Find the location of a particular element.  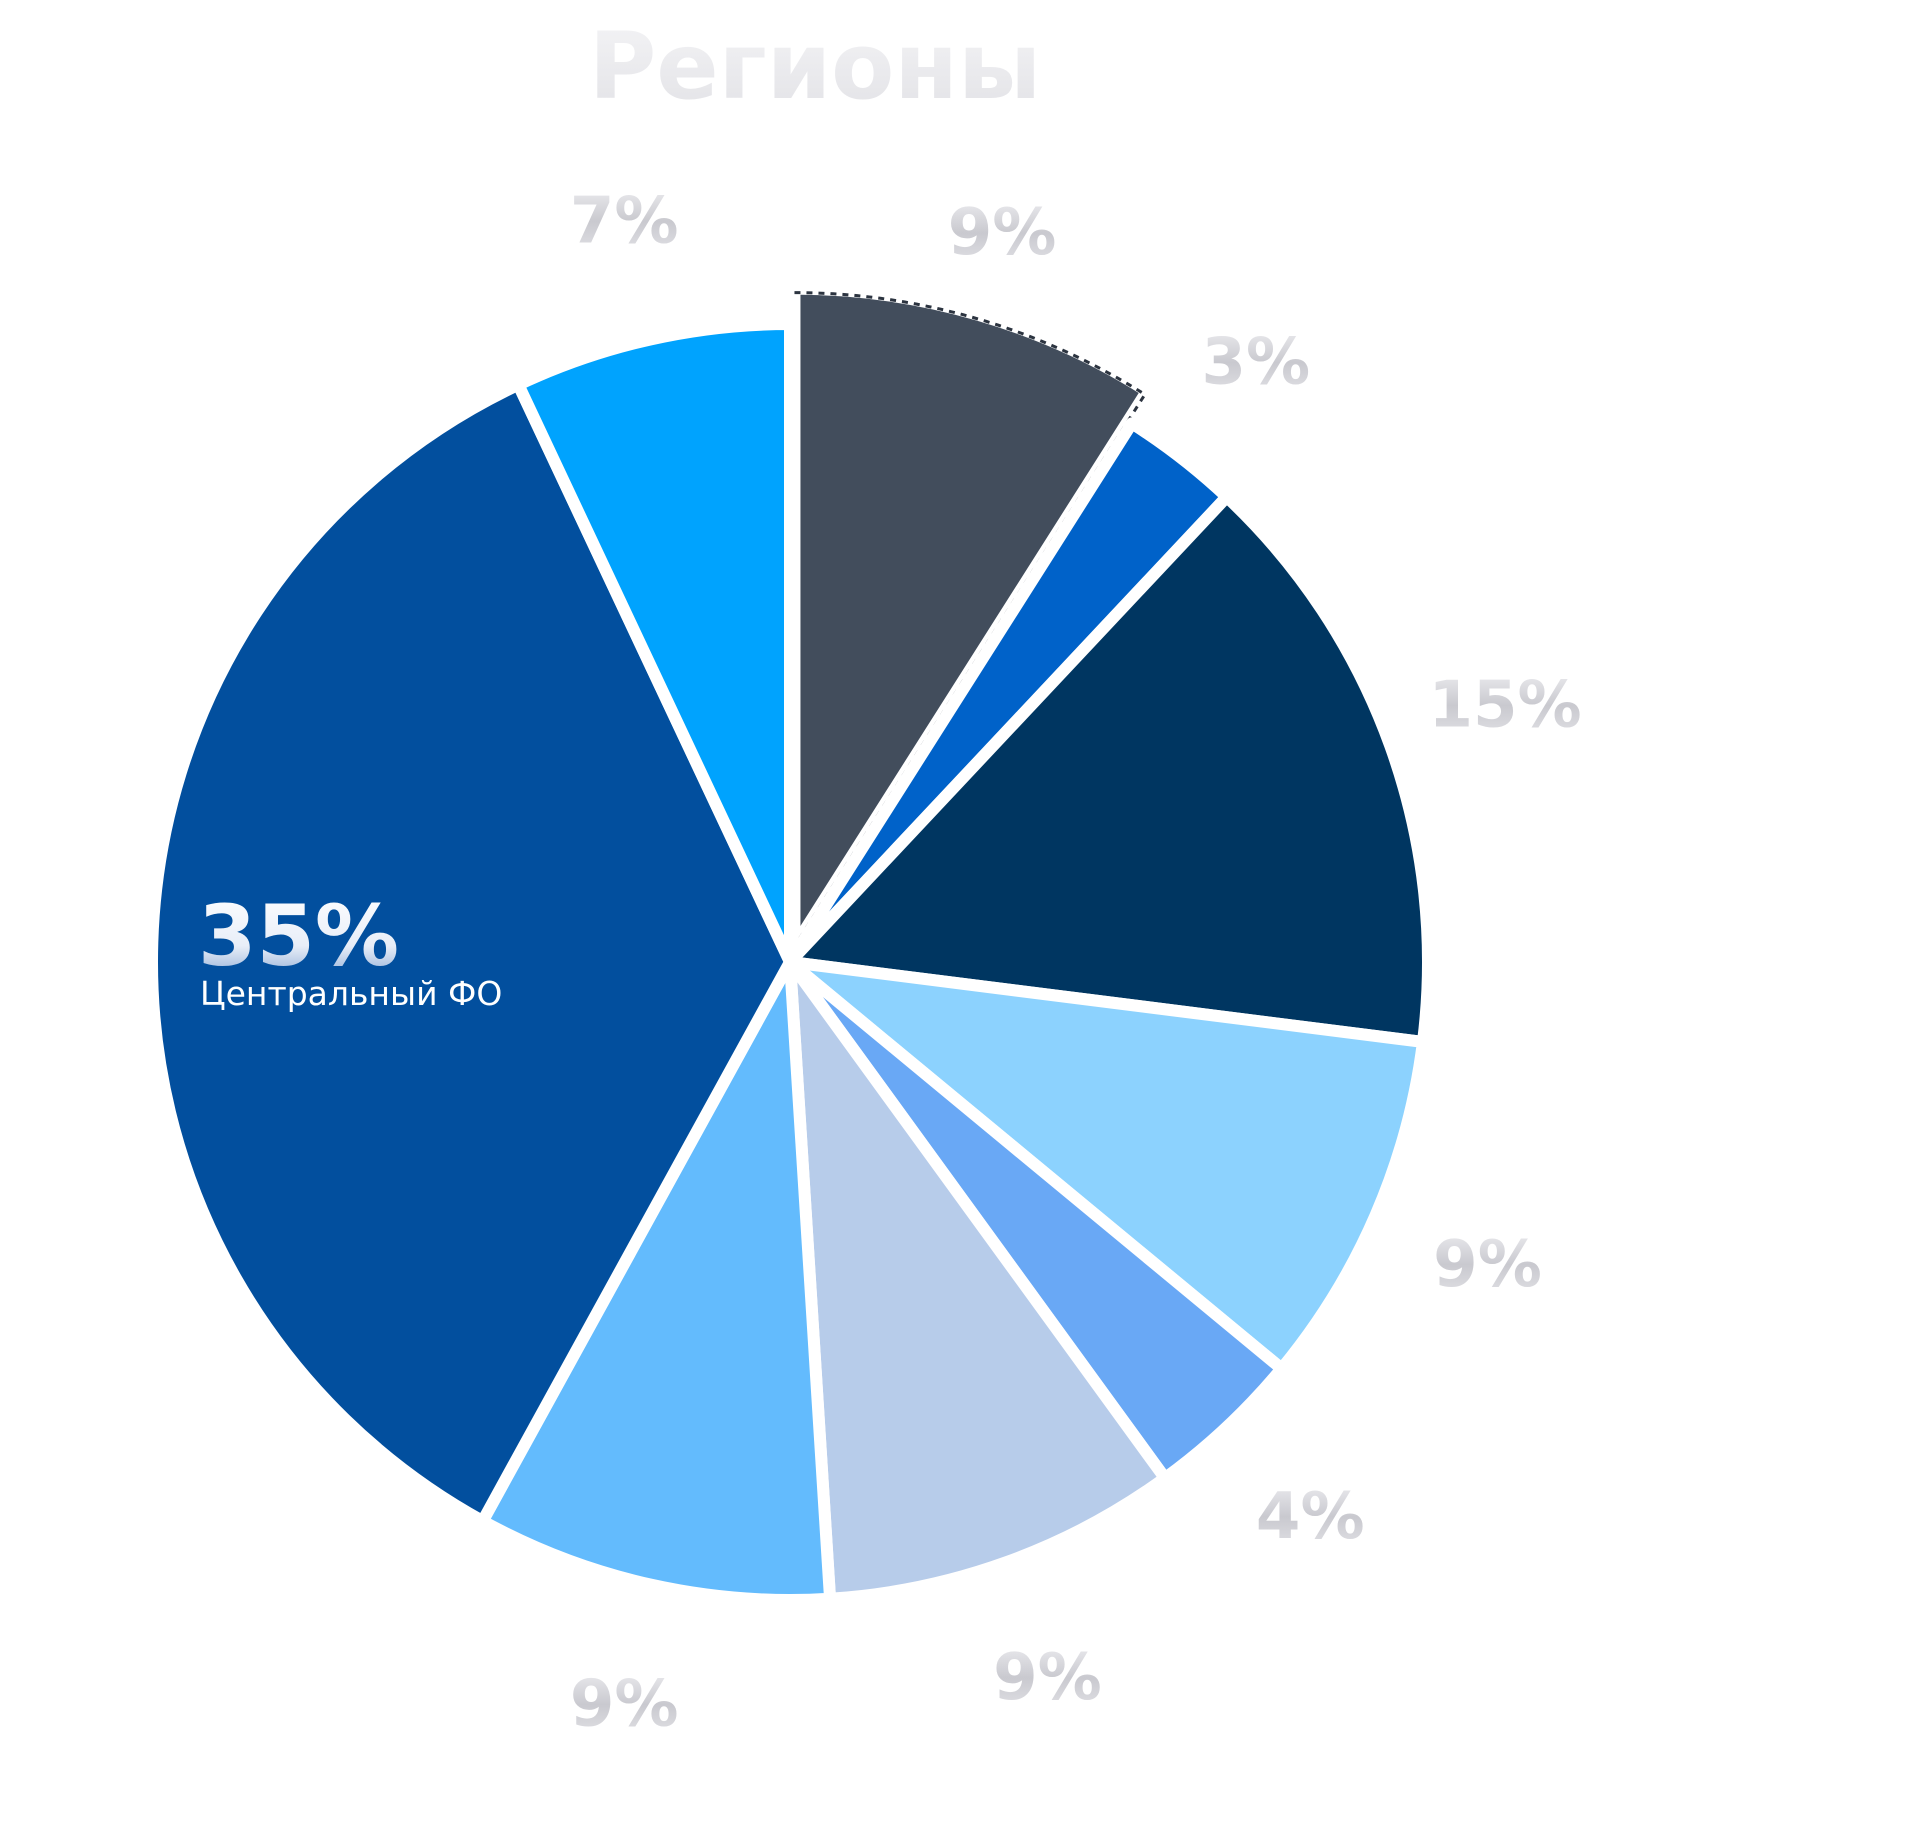

slice-value-label-7: 9% is located at coordinates (624, 1705).